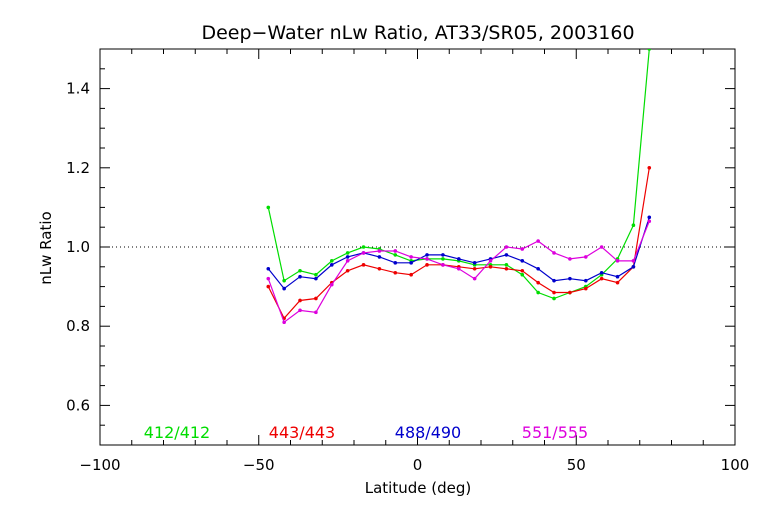 This screenshot has width=768, height=512. I want to click on x-tick-label: 50, so click(576, 465).